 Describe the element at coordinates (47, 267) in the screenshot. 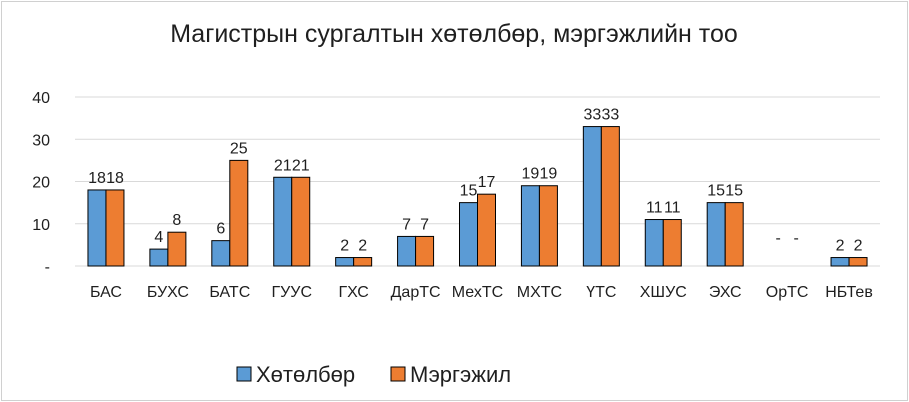

I see `y-tick-label: -` at that location.